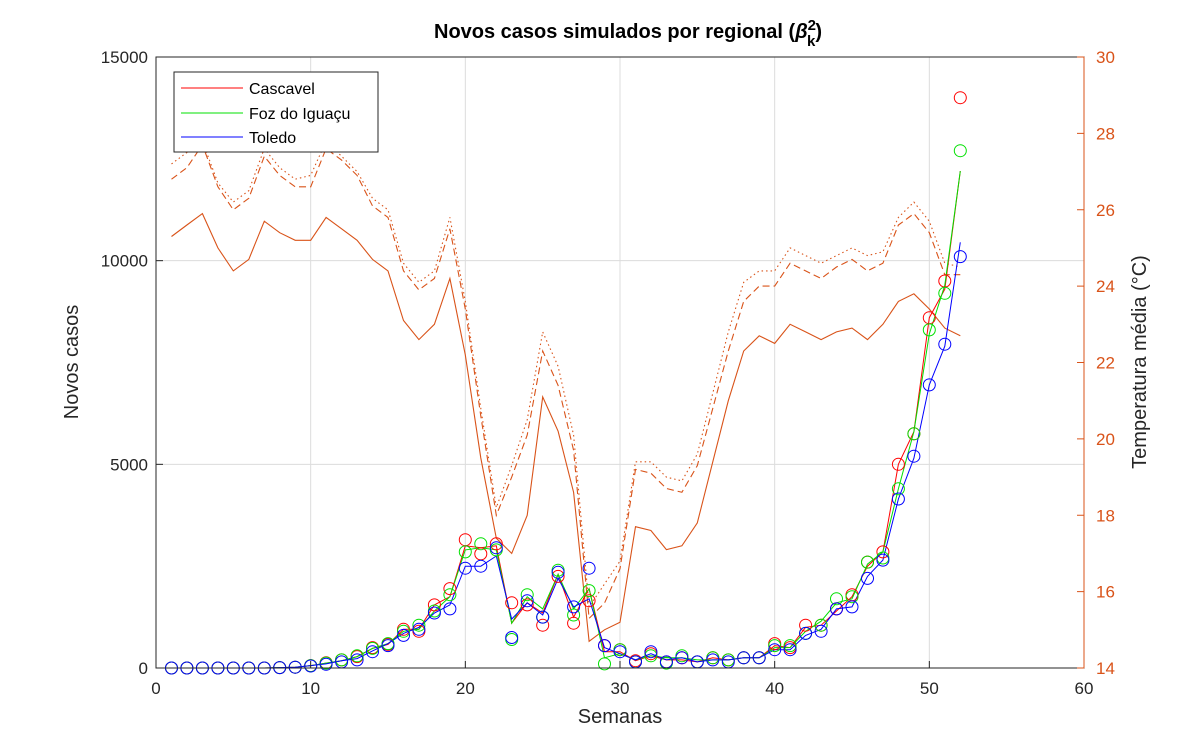  Describe the element at coordinates (1105, 210) in the screenshot. I see `y2-tick-label: 26` at that location.